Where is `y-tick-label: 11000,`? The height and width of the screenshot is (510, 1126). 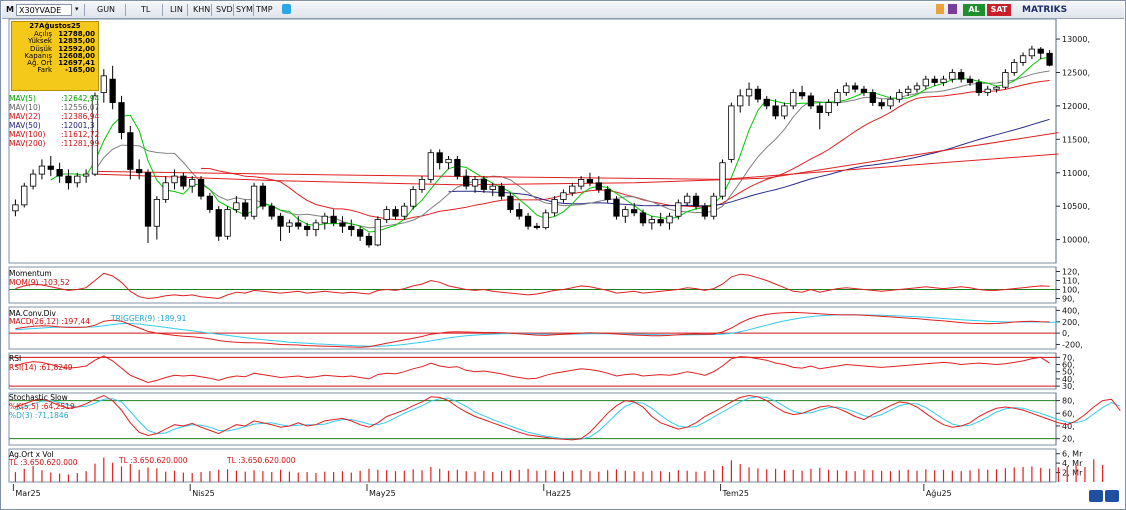 y-tick-label: 11000, is located at coordinates (1076, 173).